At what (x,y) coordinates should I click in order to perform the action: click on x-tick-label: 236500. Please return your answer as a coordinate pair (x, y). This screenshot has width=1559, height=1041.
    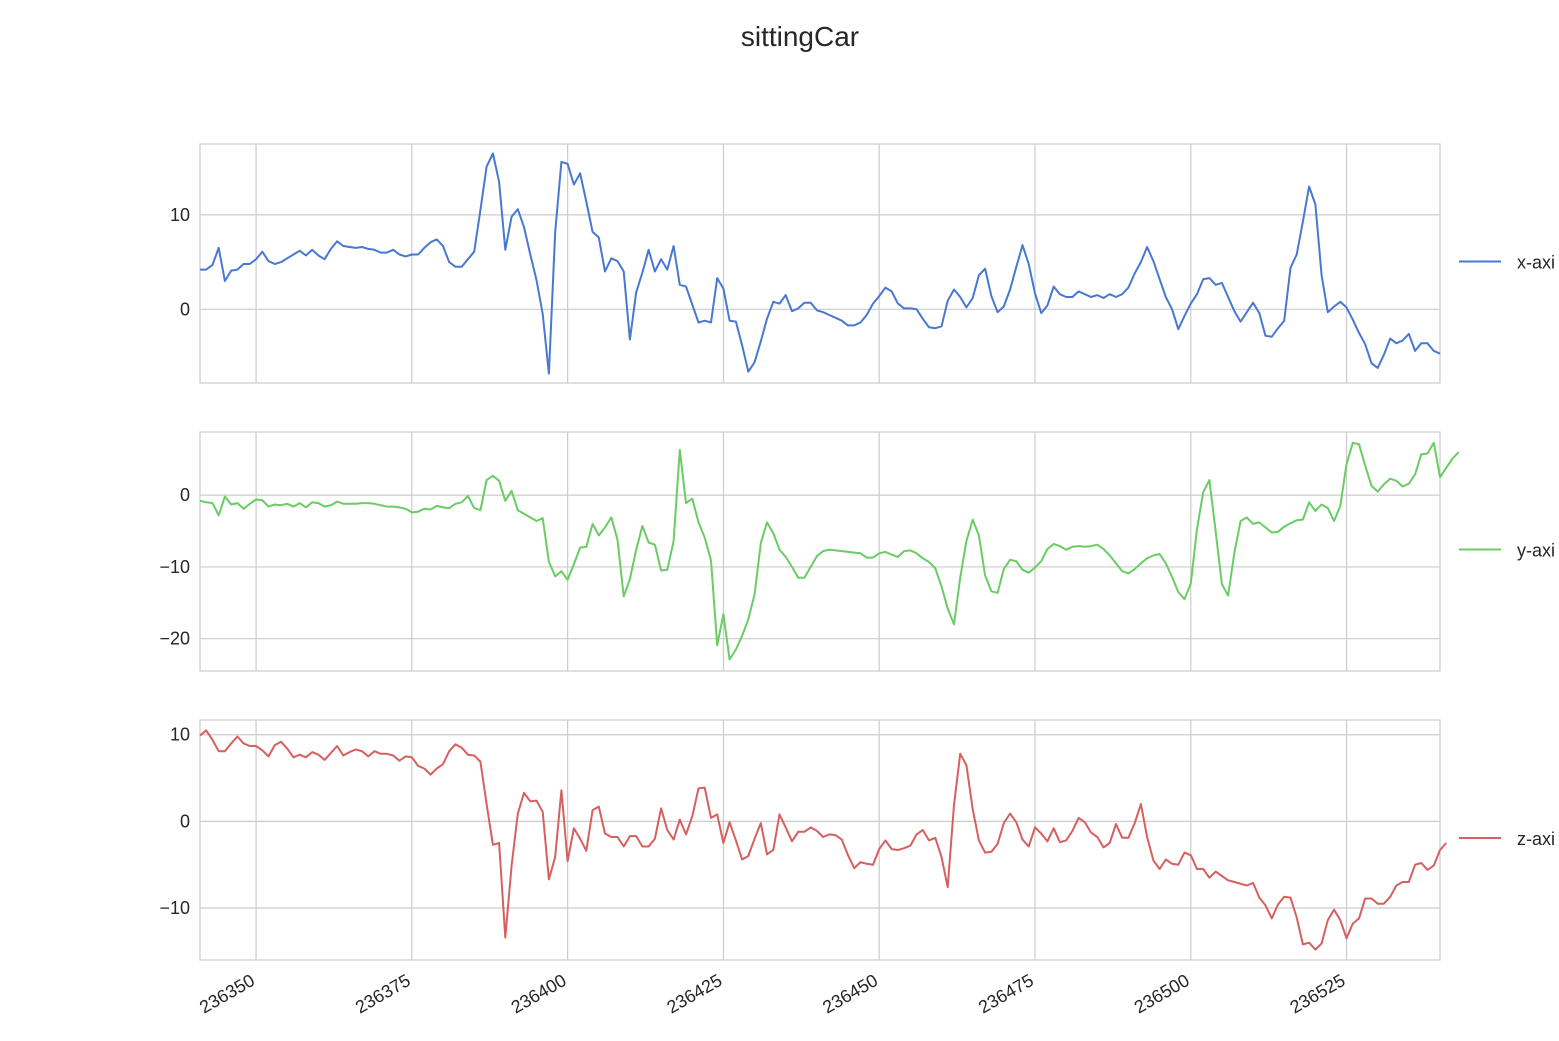
    Looking at the image, I should click on (1162, 993).